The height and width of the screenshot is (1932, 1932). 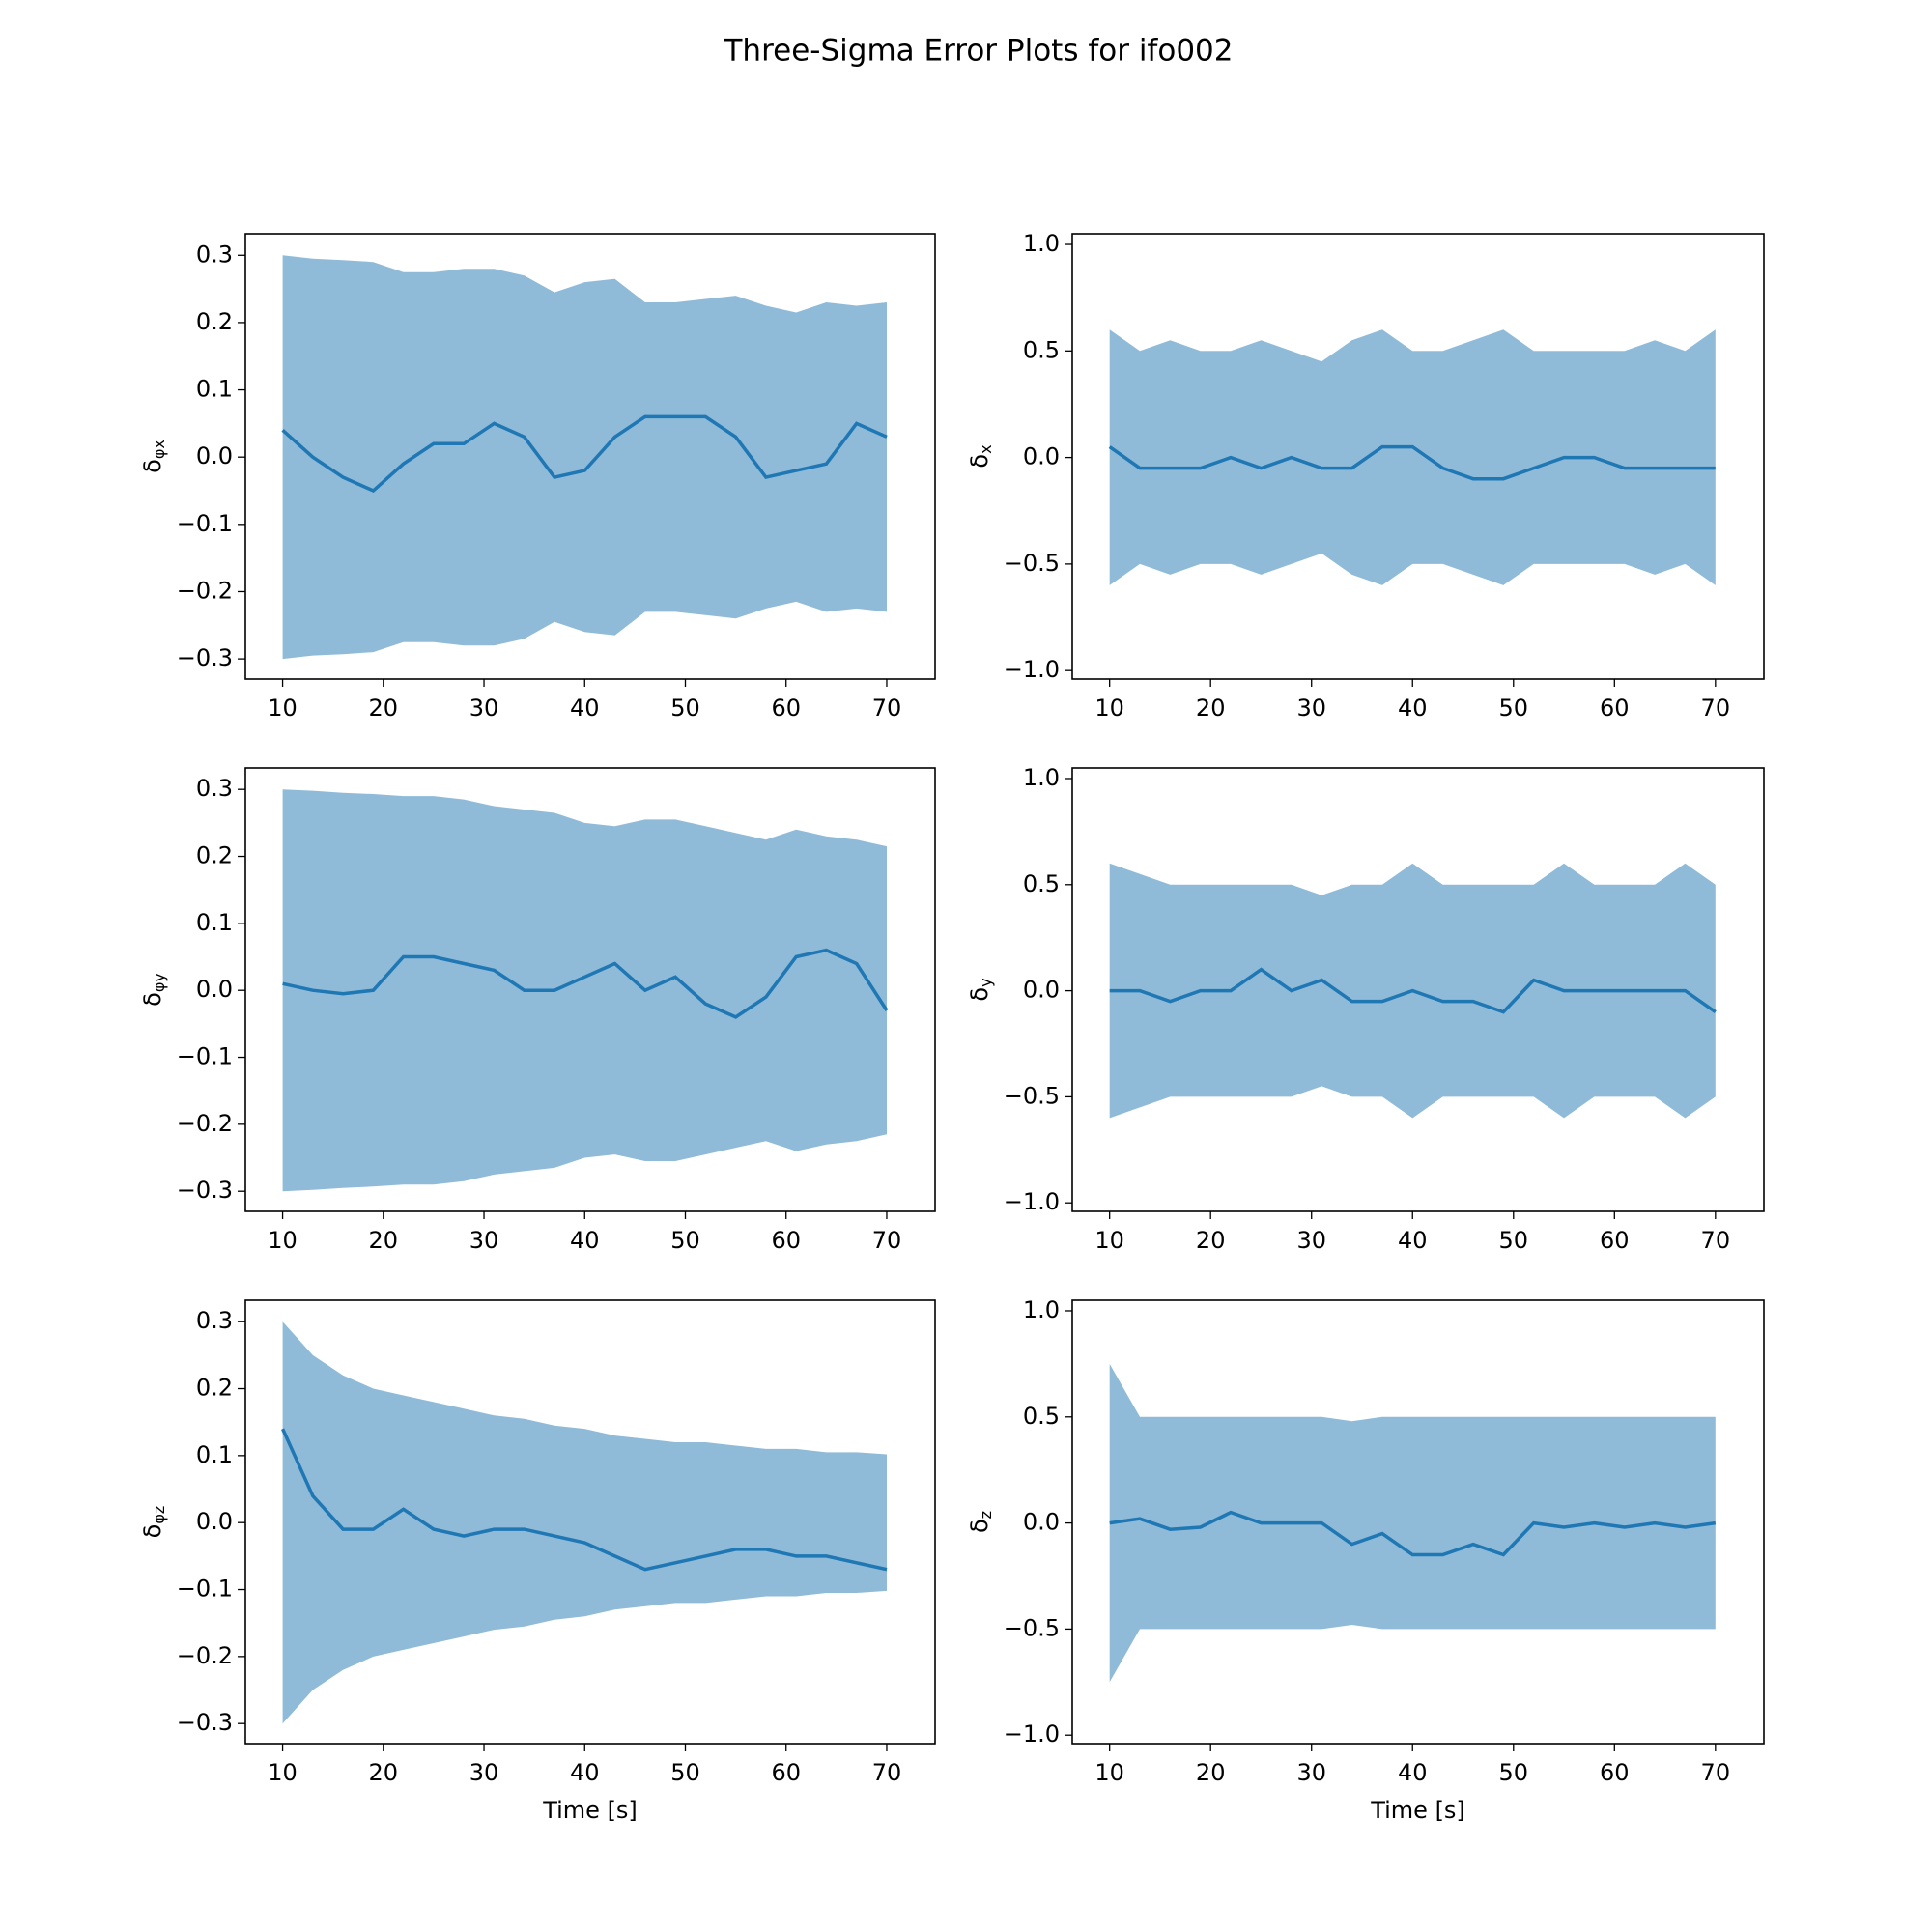 I want to click on y-label: δy, so click(x=980, y=989).